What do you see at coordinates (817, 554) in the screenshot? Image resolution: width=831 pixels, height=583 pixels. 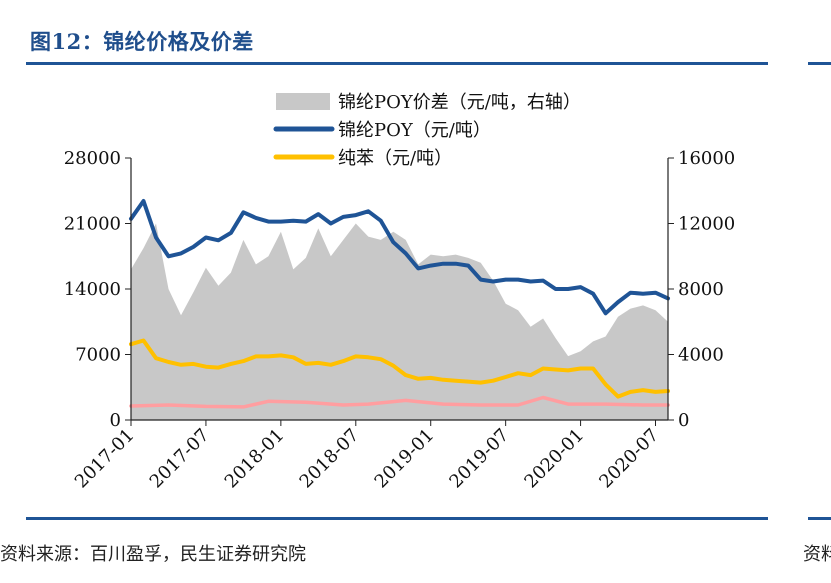 I see `source-note-right-fragment: 资料` at bounding box center [817, 554].